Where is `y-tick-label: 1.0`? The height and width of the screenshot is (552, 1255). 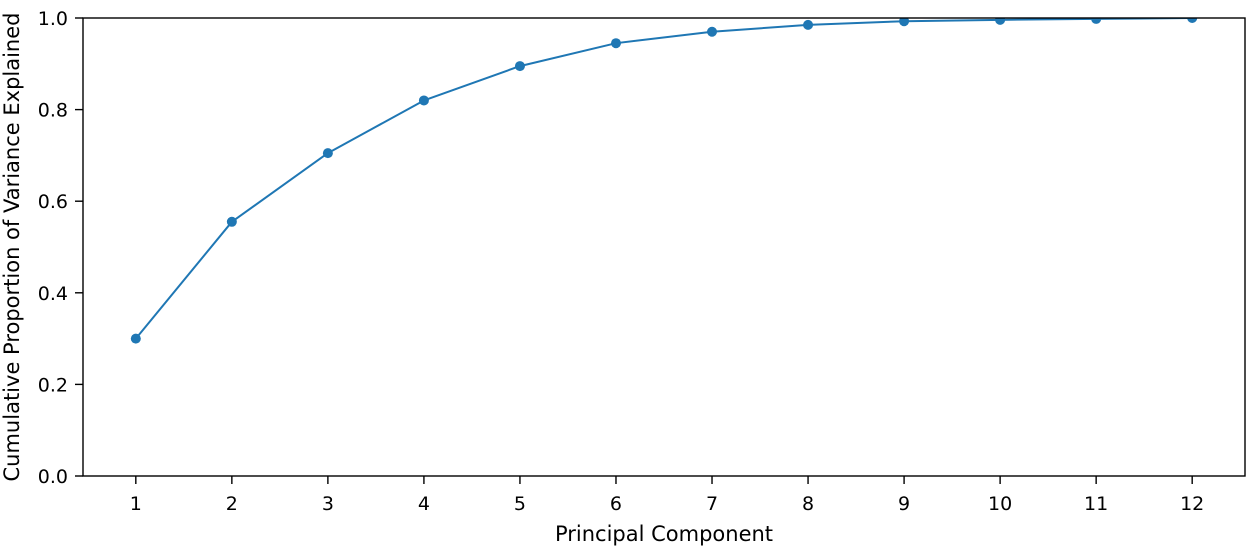 y-tick-label: 1.0 is located at coordinates (53, 19).